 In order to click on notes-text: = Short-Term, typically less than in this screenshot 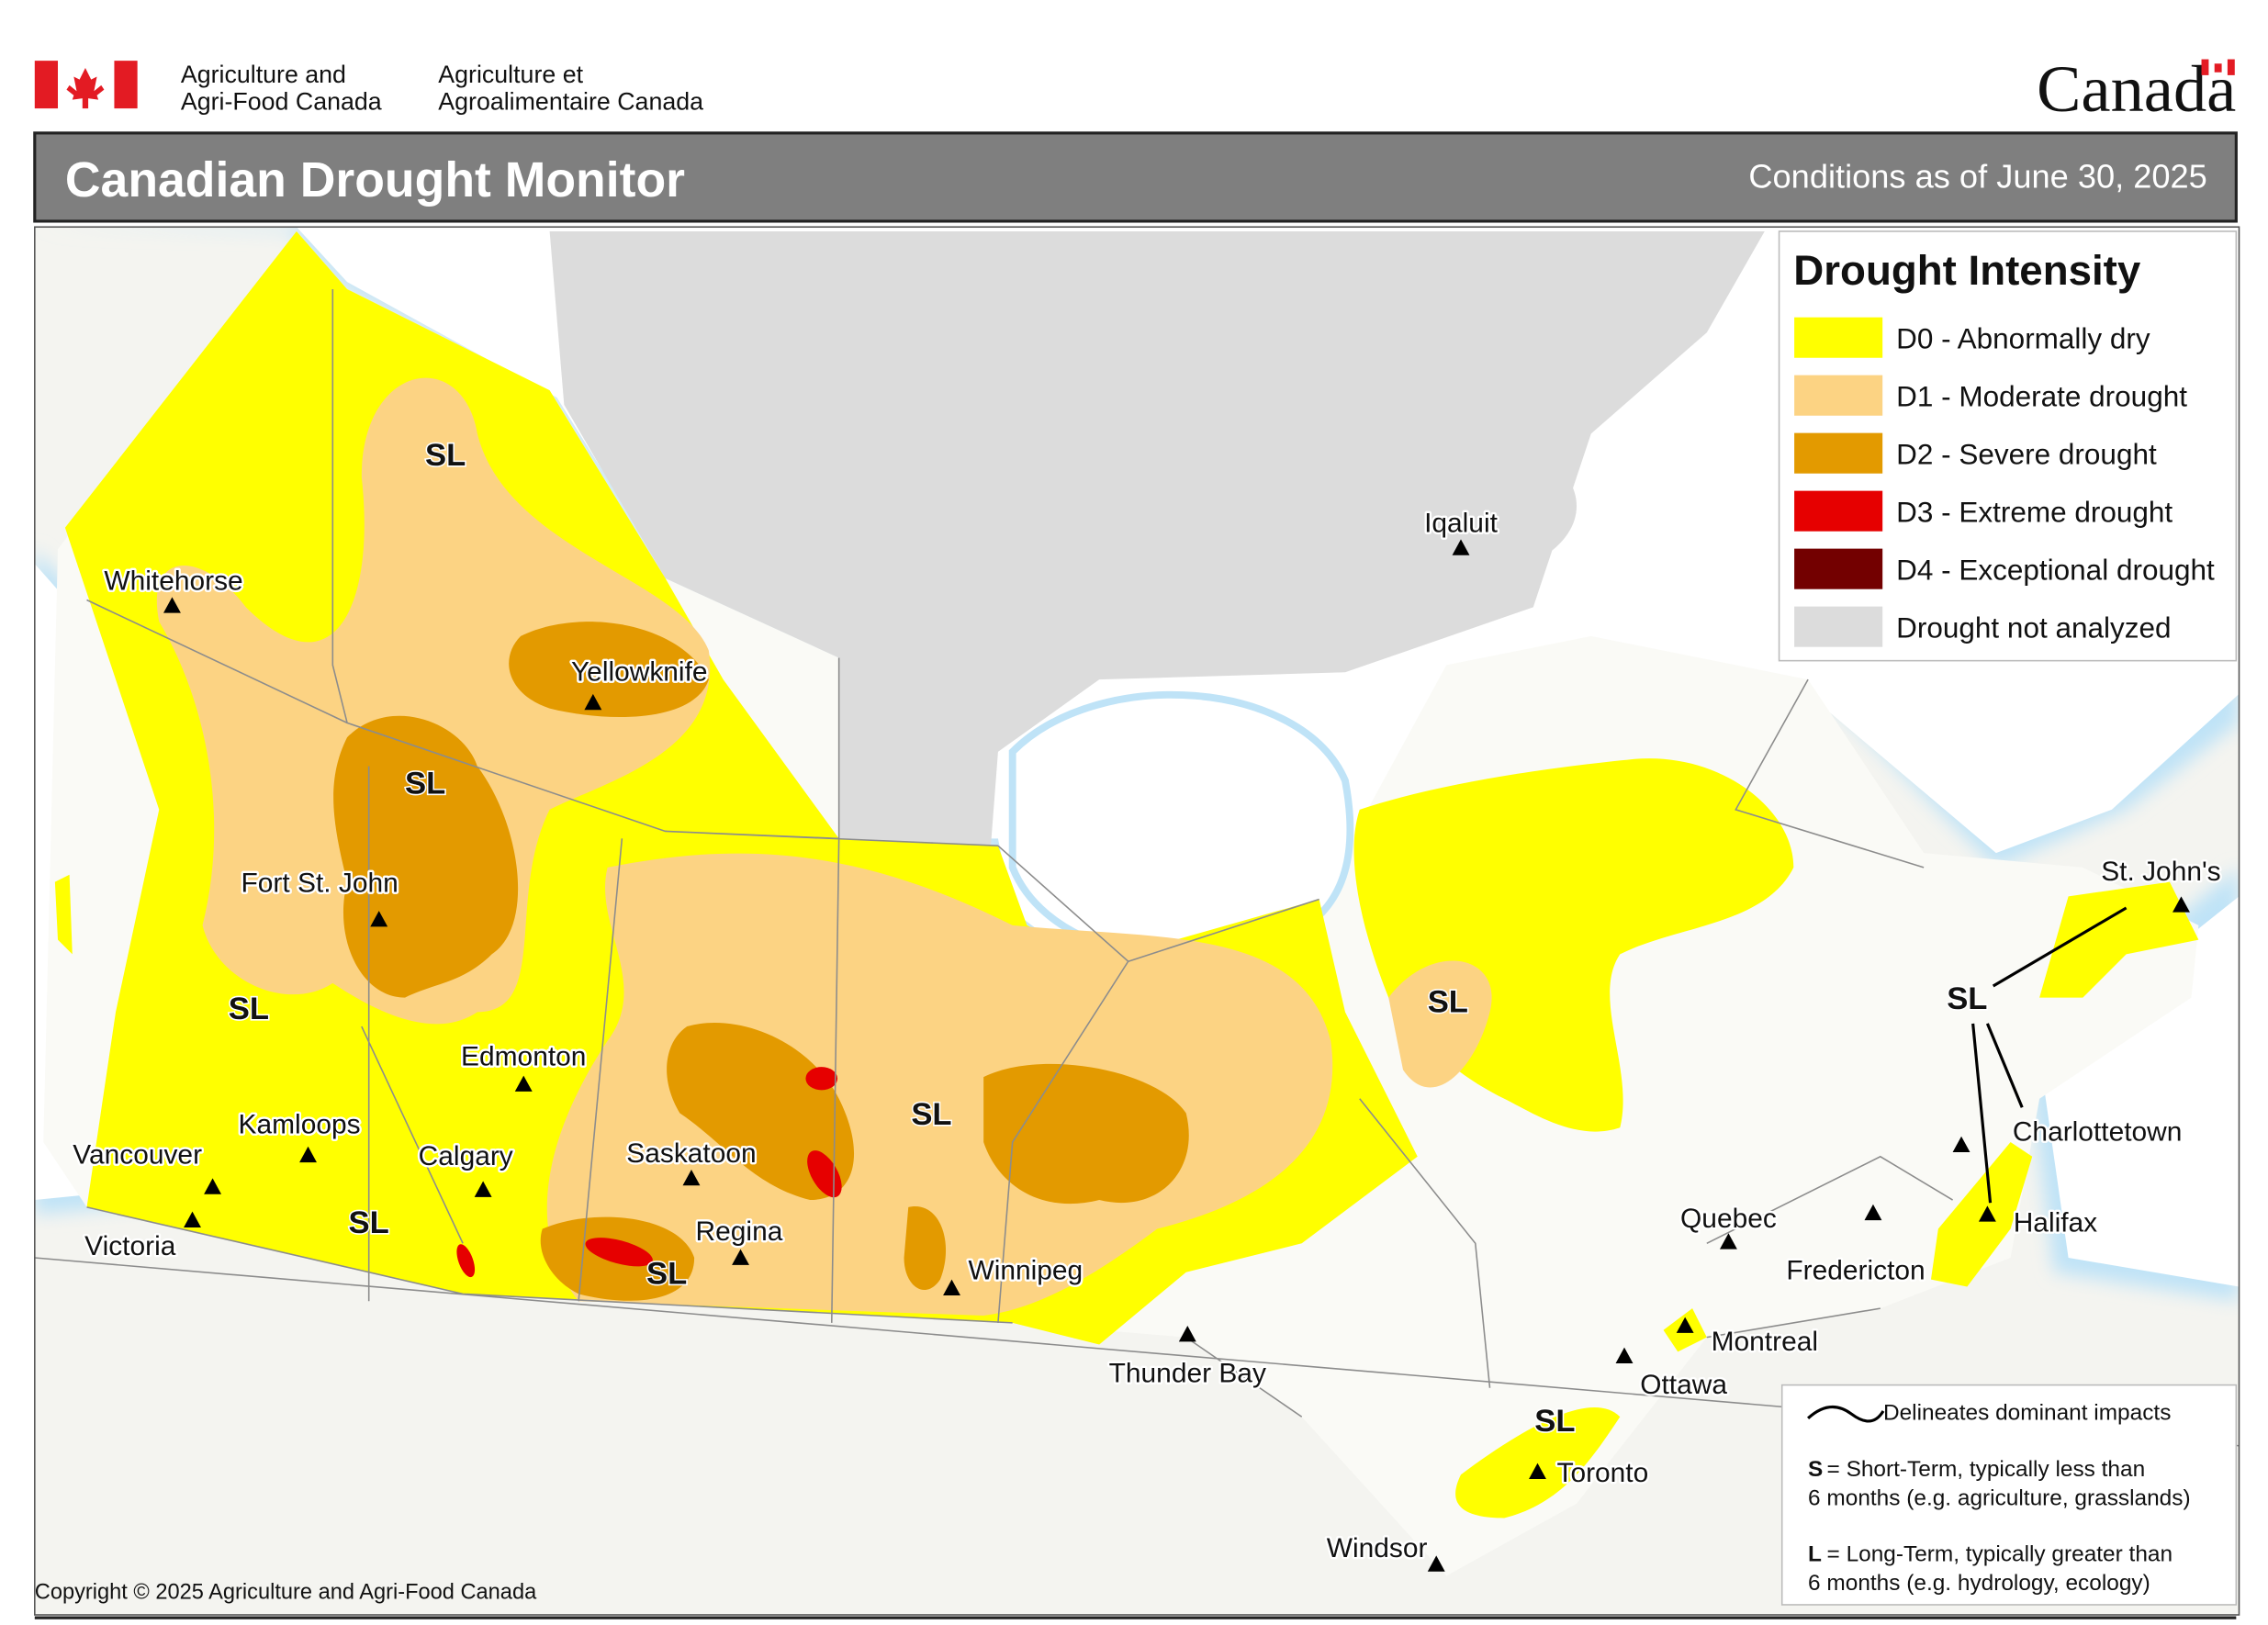, I will do `click(1987, 1470)`.